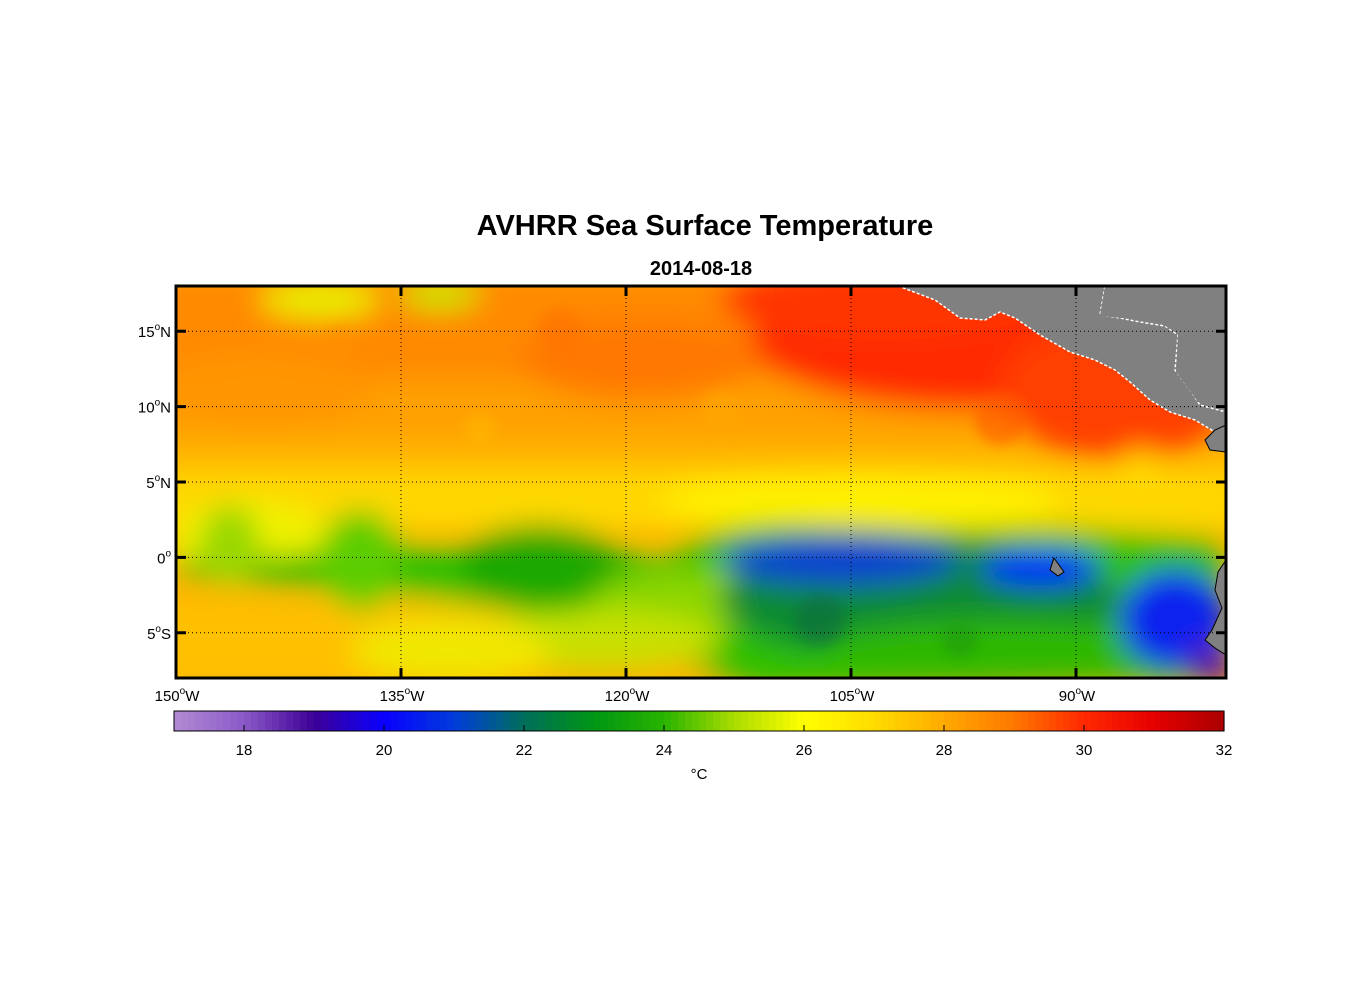  I want to click on lat-tick-label: 5oS, so click(159, 633).